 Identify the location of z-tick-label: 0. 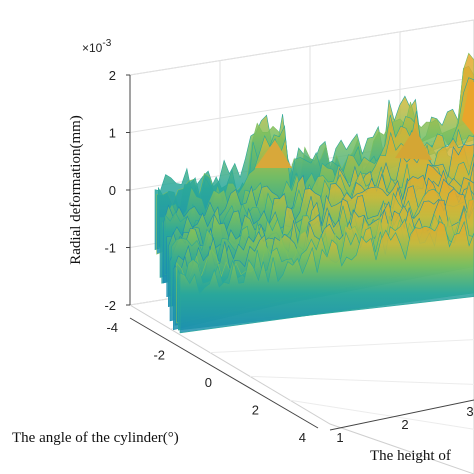
(112, 190).